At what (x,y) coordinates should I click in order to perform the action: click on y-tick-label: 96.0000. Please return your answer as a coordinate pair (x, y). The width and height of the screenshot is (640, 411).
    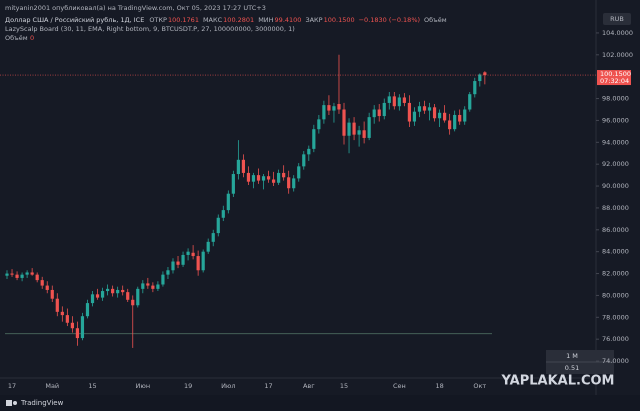
    Looking at the image, I should click on (615, 120).